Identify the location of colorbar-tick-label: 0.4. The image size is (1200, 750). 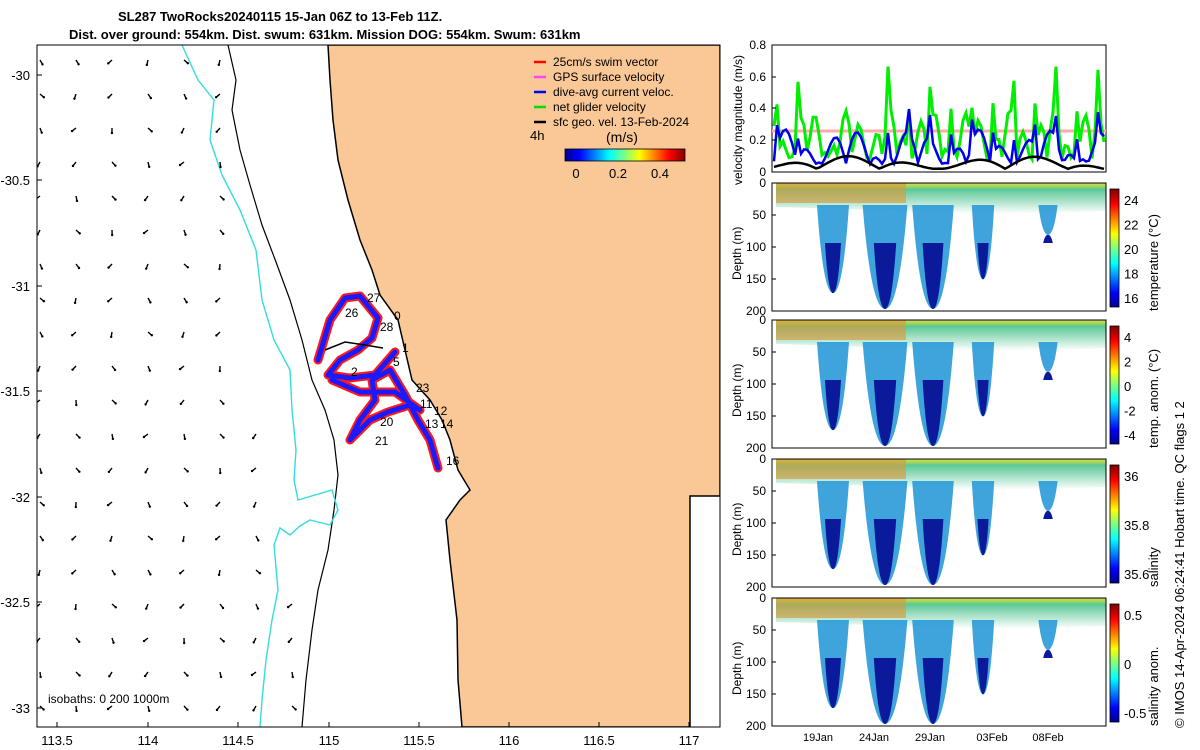
(660, 173).